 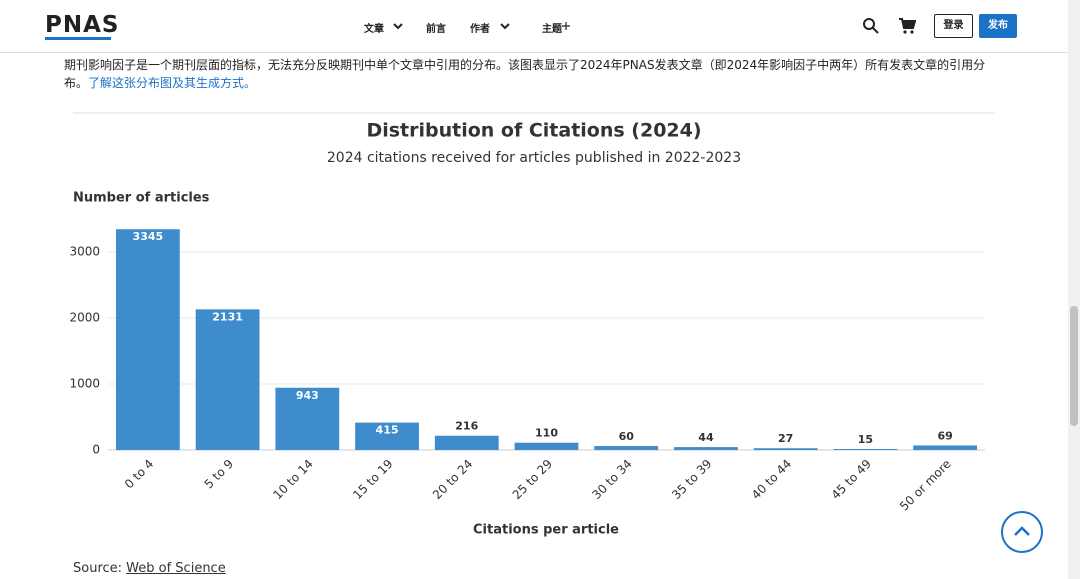 I want to click on source: Source: Web of Science, so click(x=149, y=568).